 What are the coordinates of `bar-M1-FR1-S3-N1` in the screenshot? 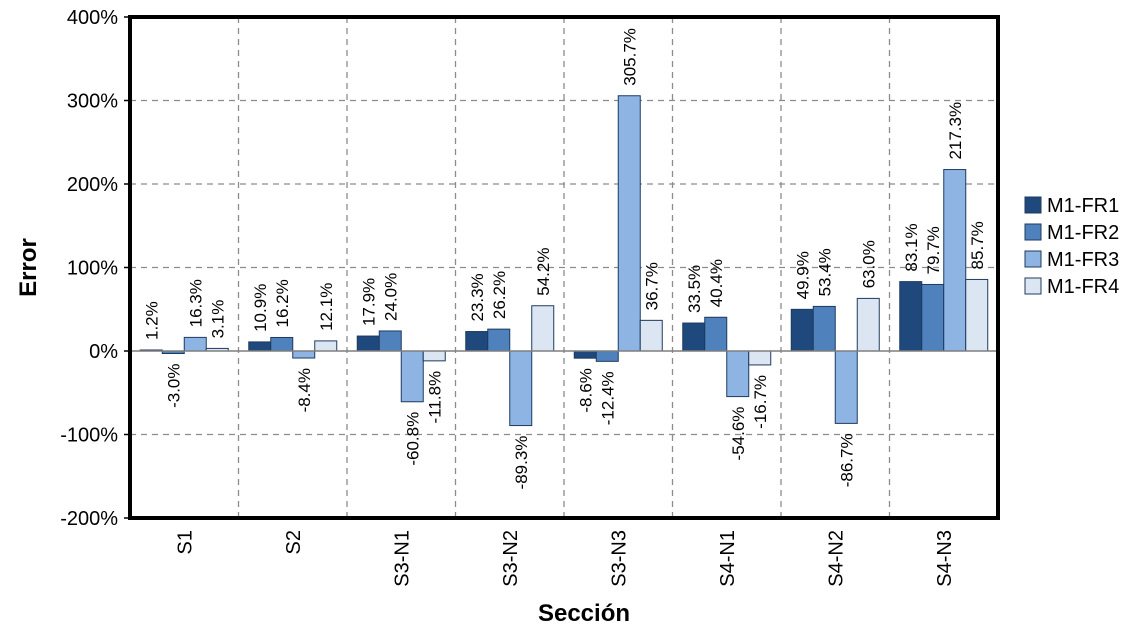 It's located at (368, 343).